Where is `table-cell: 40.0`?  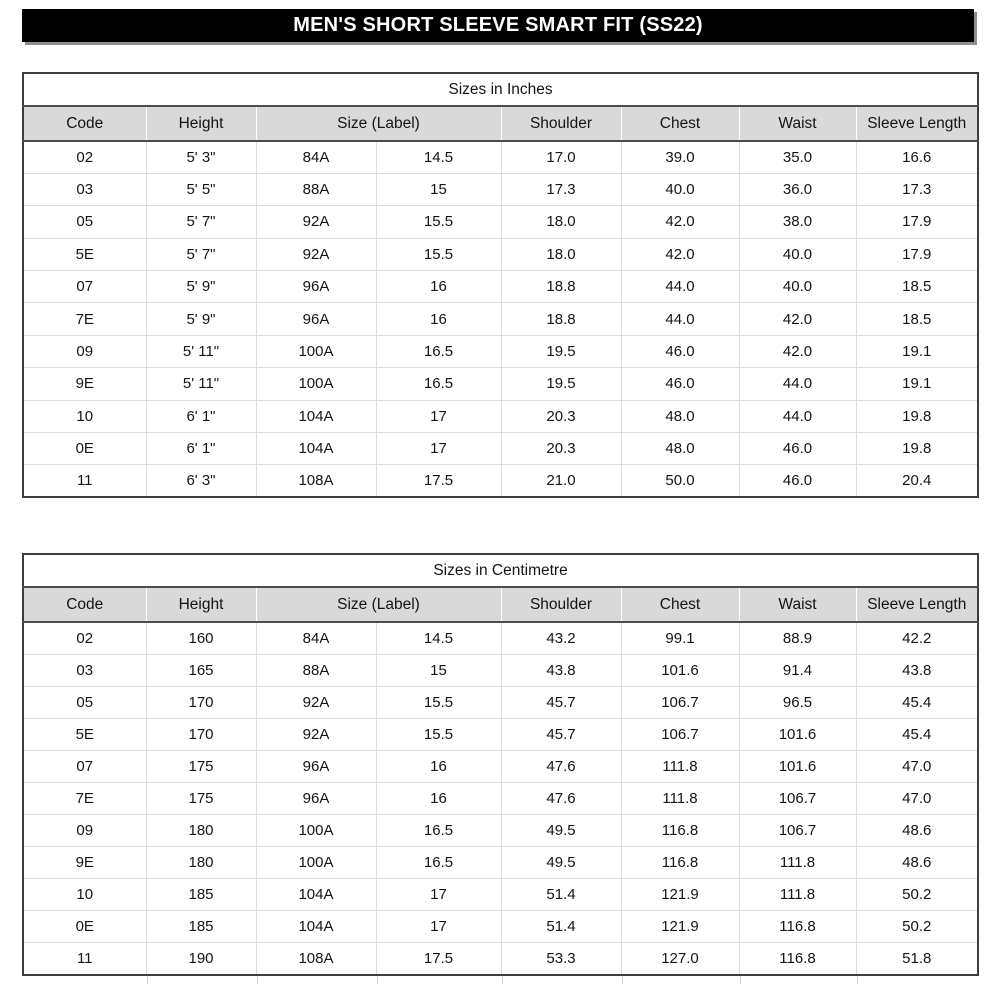 table-cell: 40.0 is located at coordinates (797, 254).